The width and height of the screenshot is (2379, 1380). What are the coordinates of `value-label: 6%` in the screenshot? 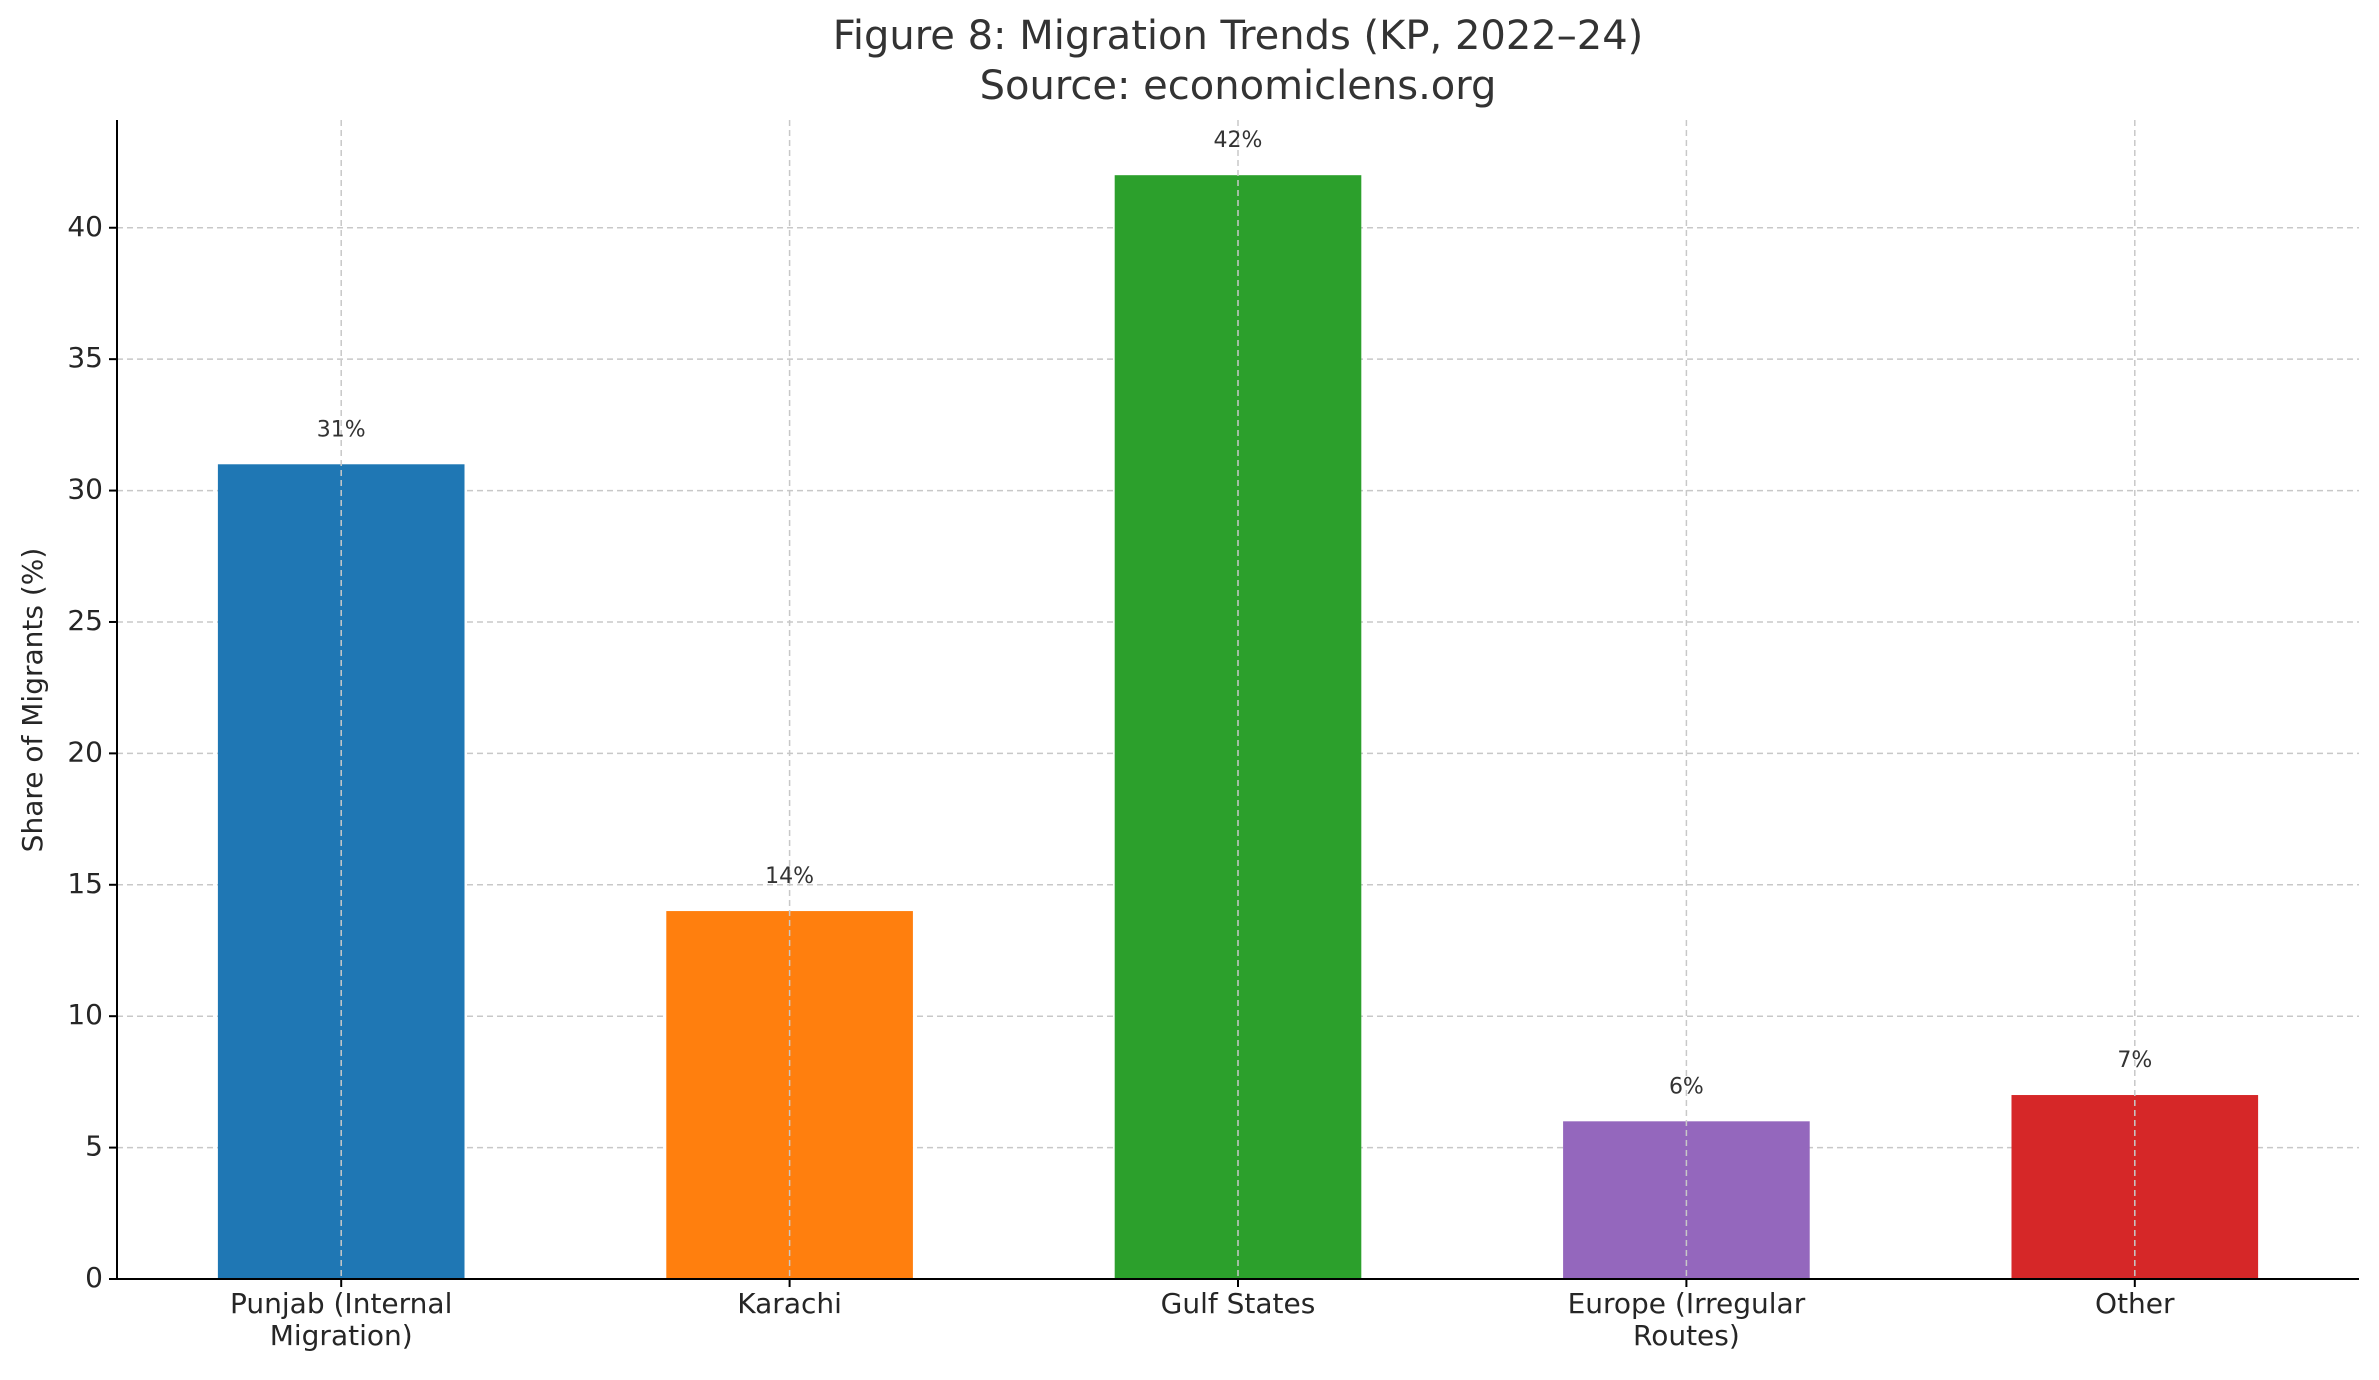 It's located at (1686, 1086).